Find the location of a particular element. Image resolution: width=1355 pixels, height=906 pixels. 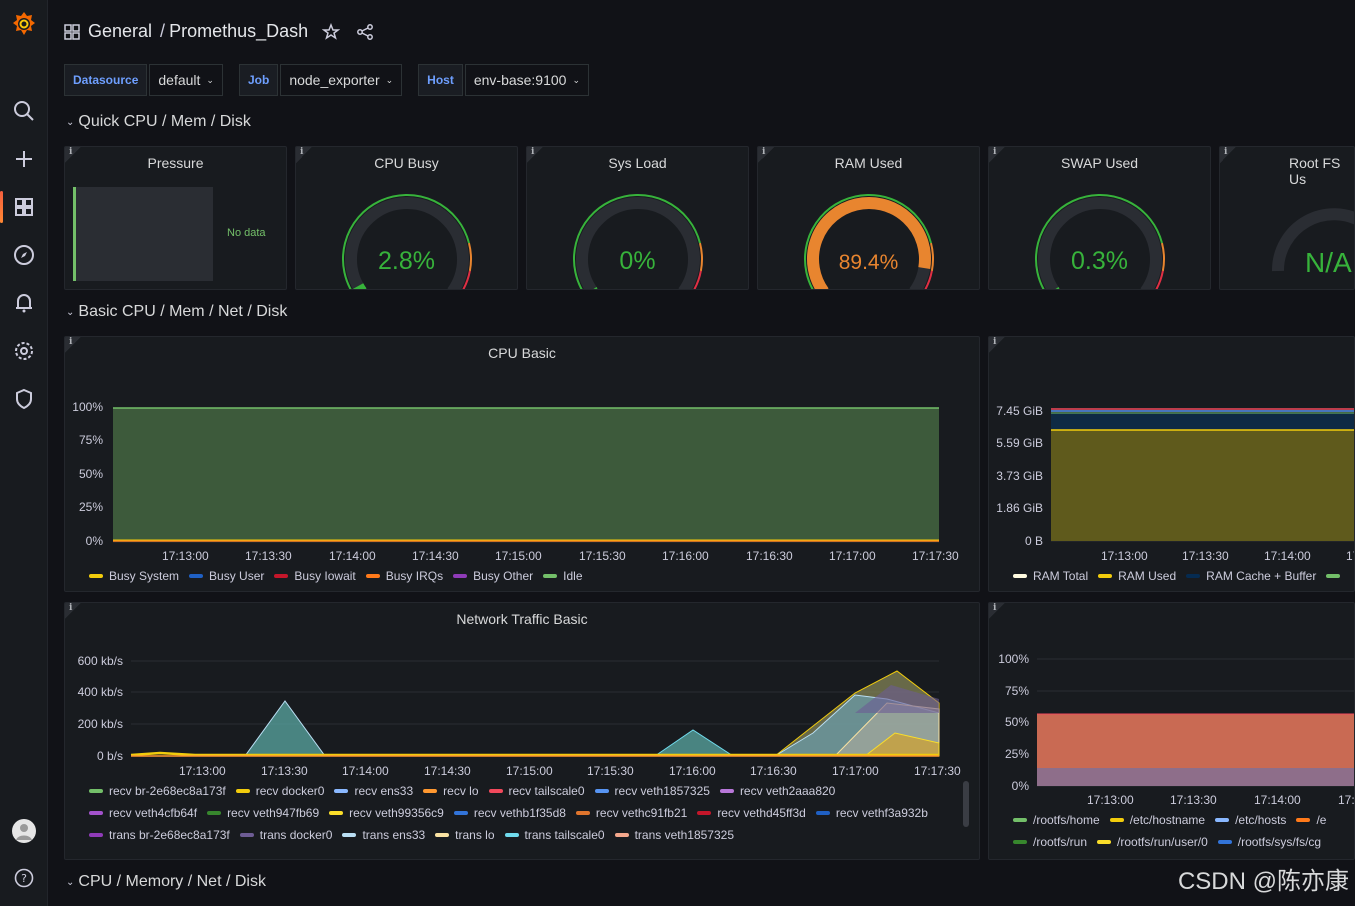

y-tick: 75% is located at coordinates (90, 440).